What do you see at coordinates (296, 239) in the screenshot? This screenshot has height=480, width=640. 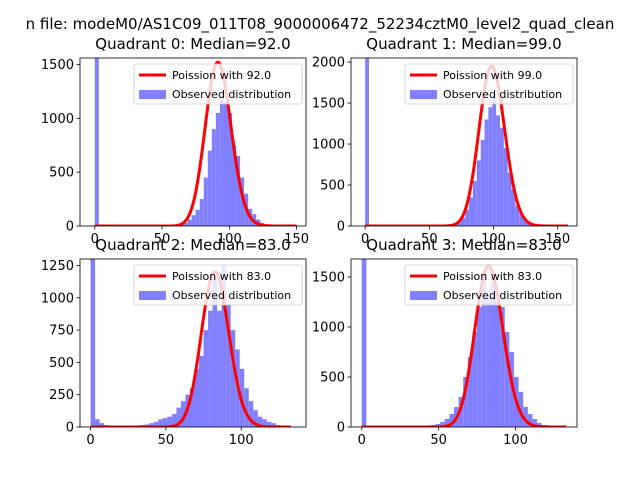 I see `x-tick-label: 150` at bounding box center [296, 239].